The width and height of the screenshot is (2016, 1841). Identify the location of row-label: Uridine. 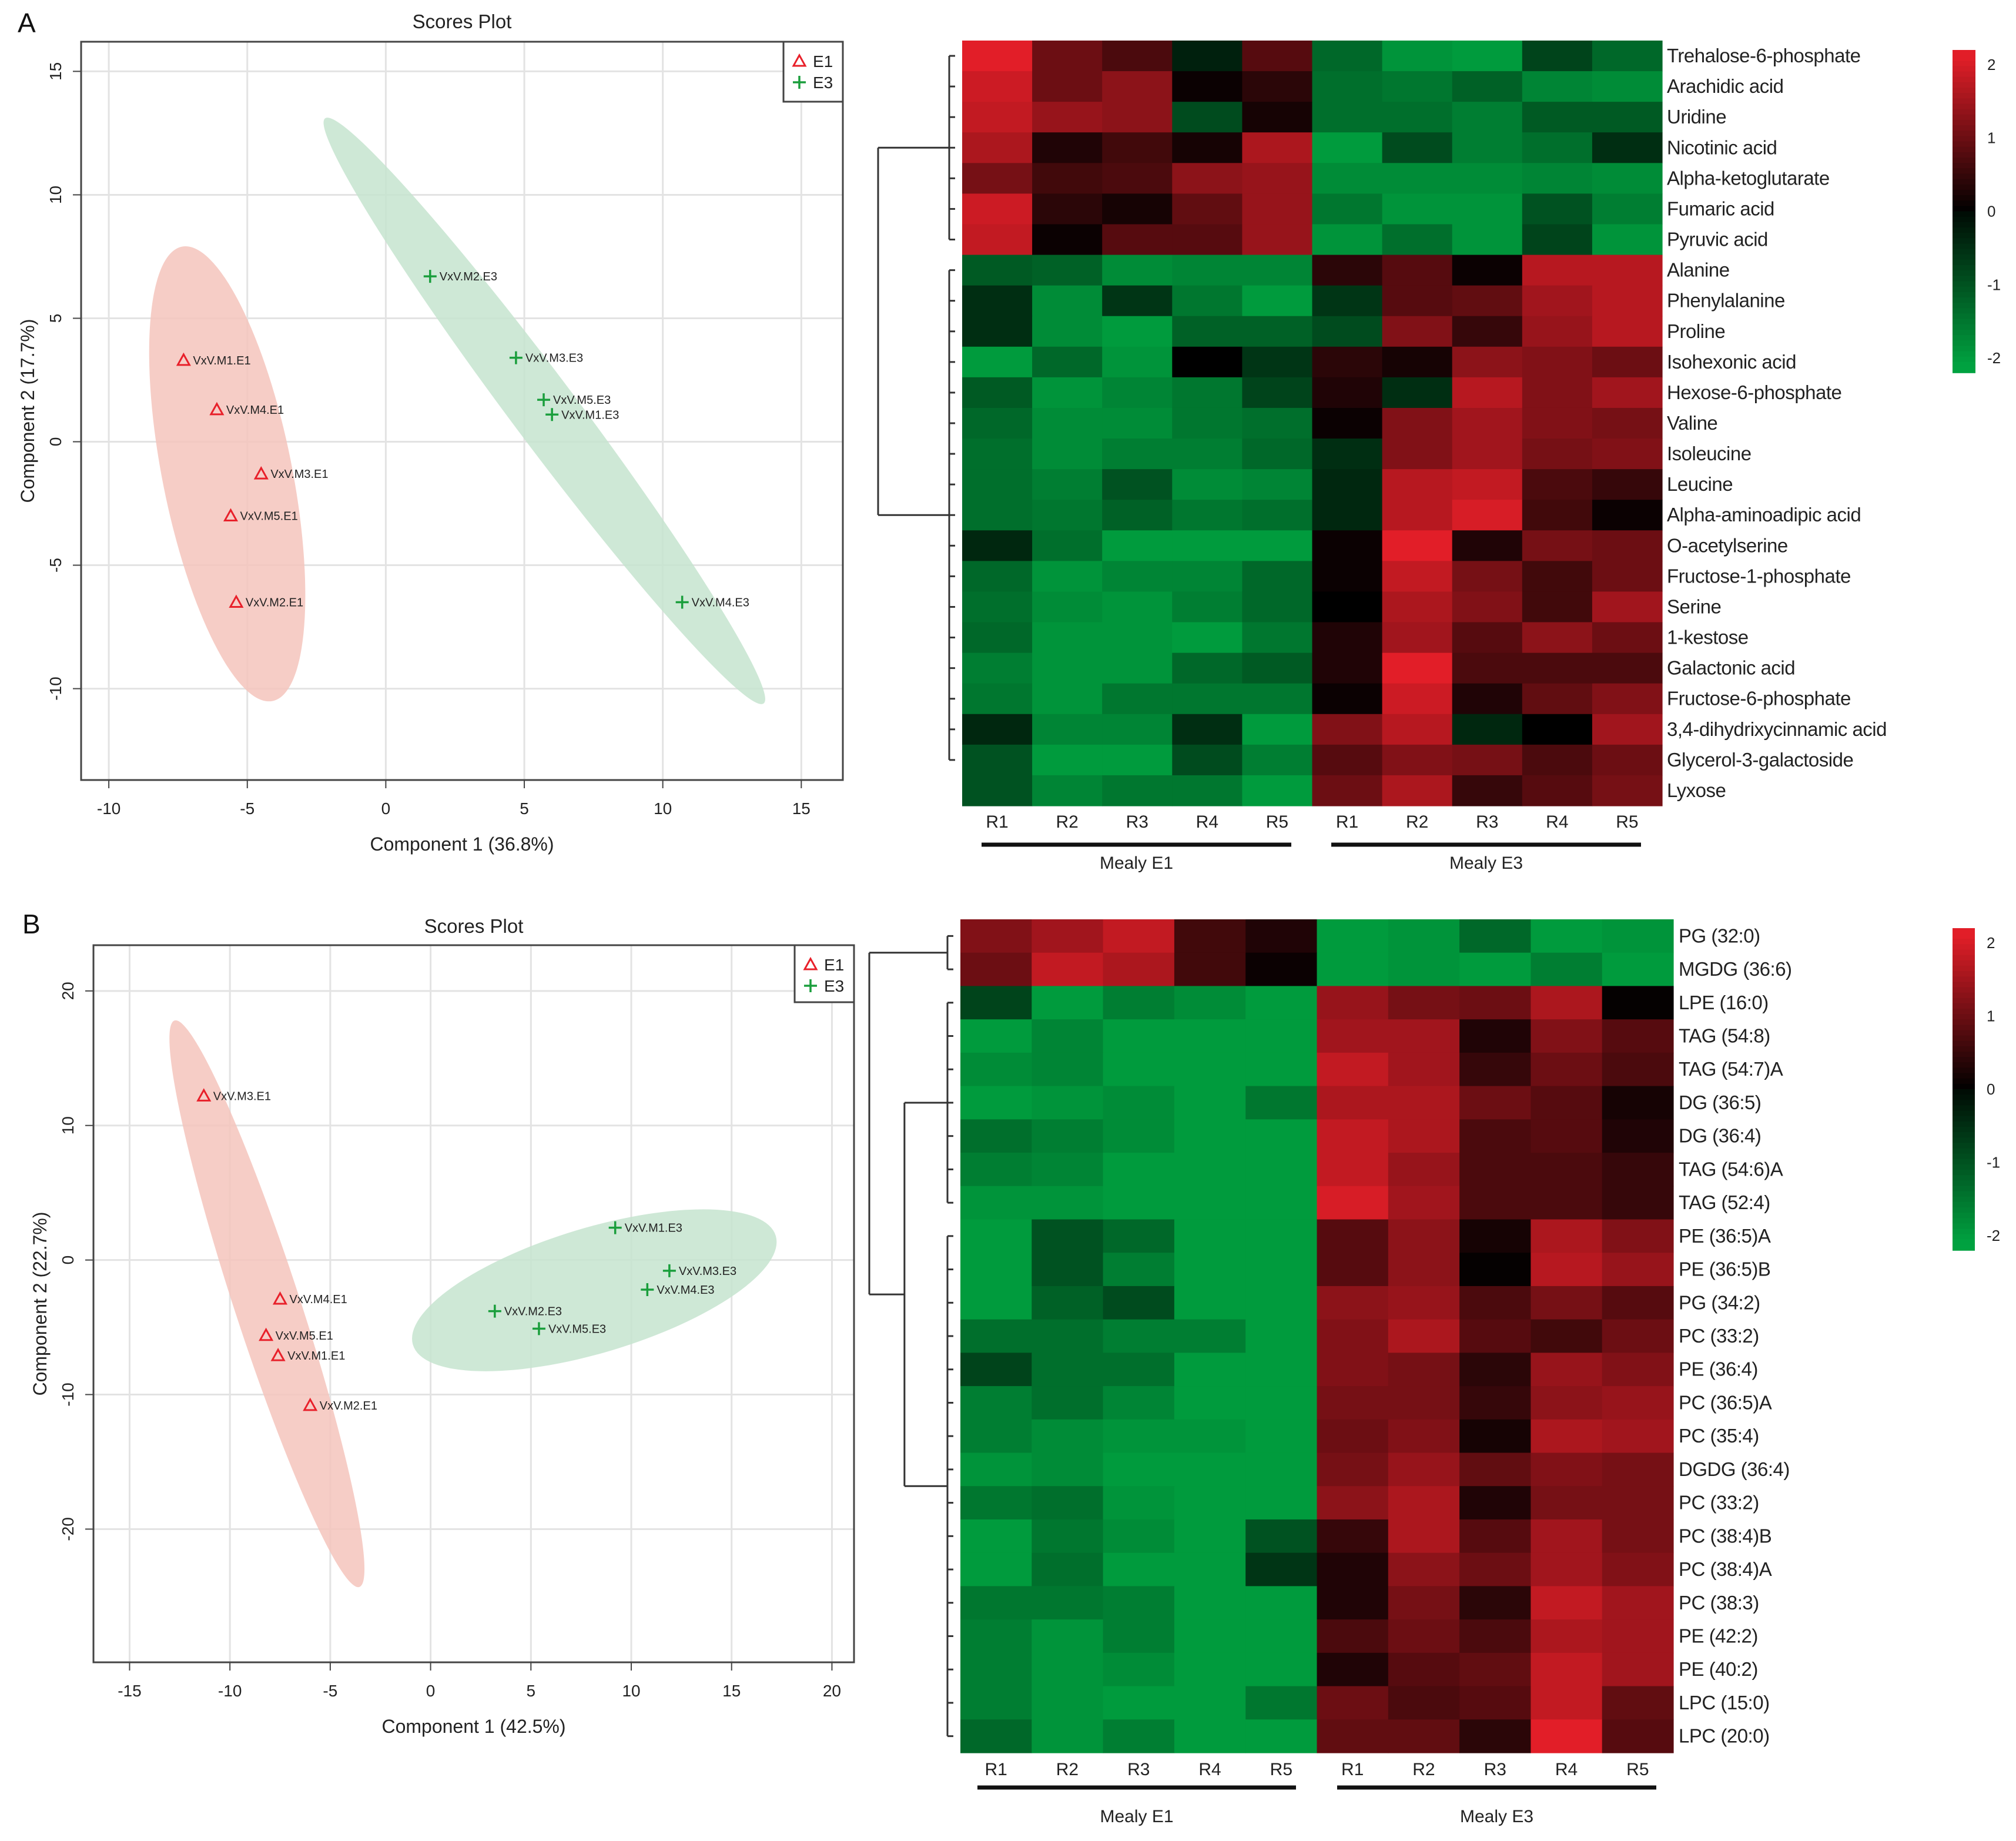
(1697, 117).